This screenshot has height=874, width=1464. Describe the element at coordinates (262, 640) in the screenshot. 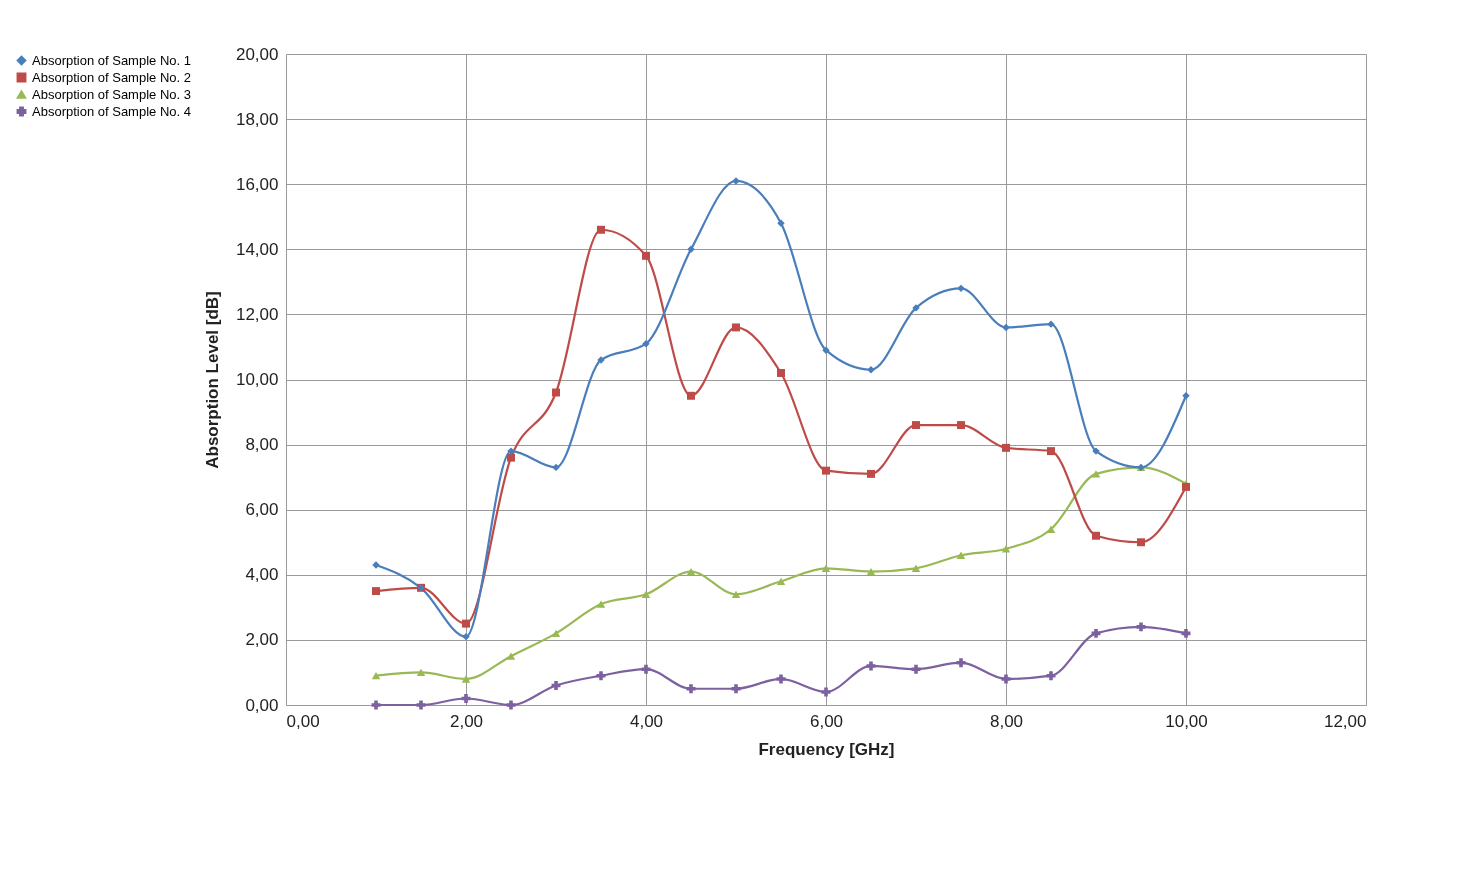

I see `y-tick-label: 2,00` at that location.